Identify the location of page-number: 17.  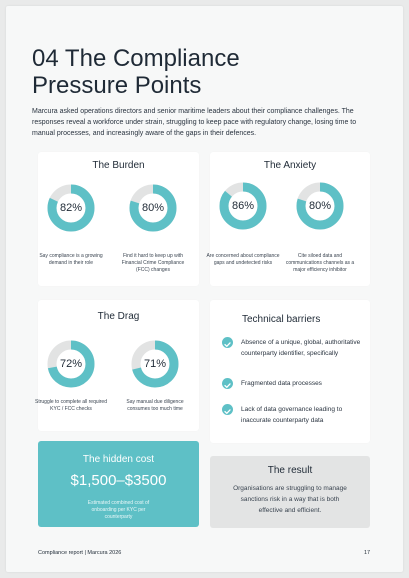
(367, 553).